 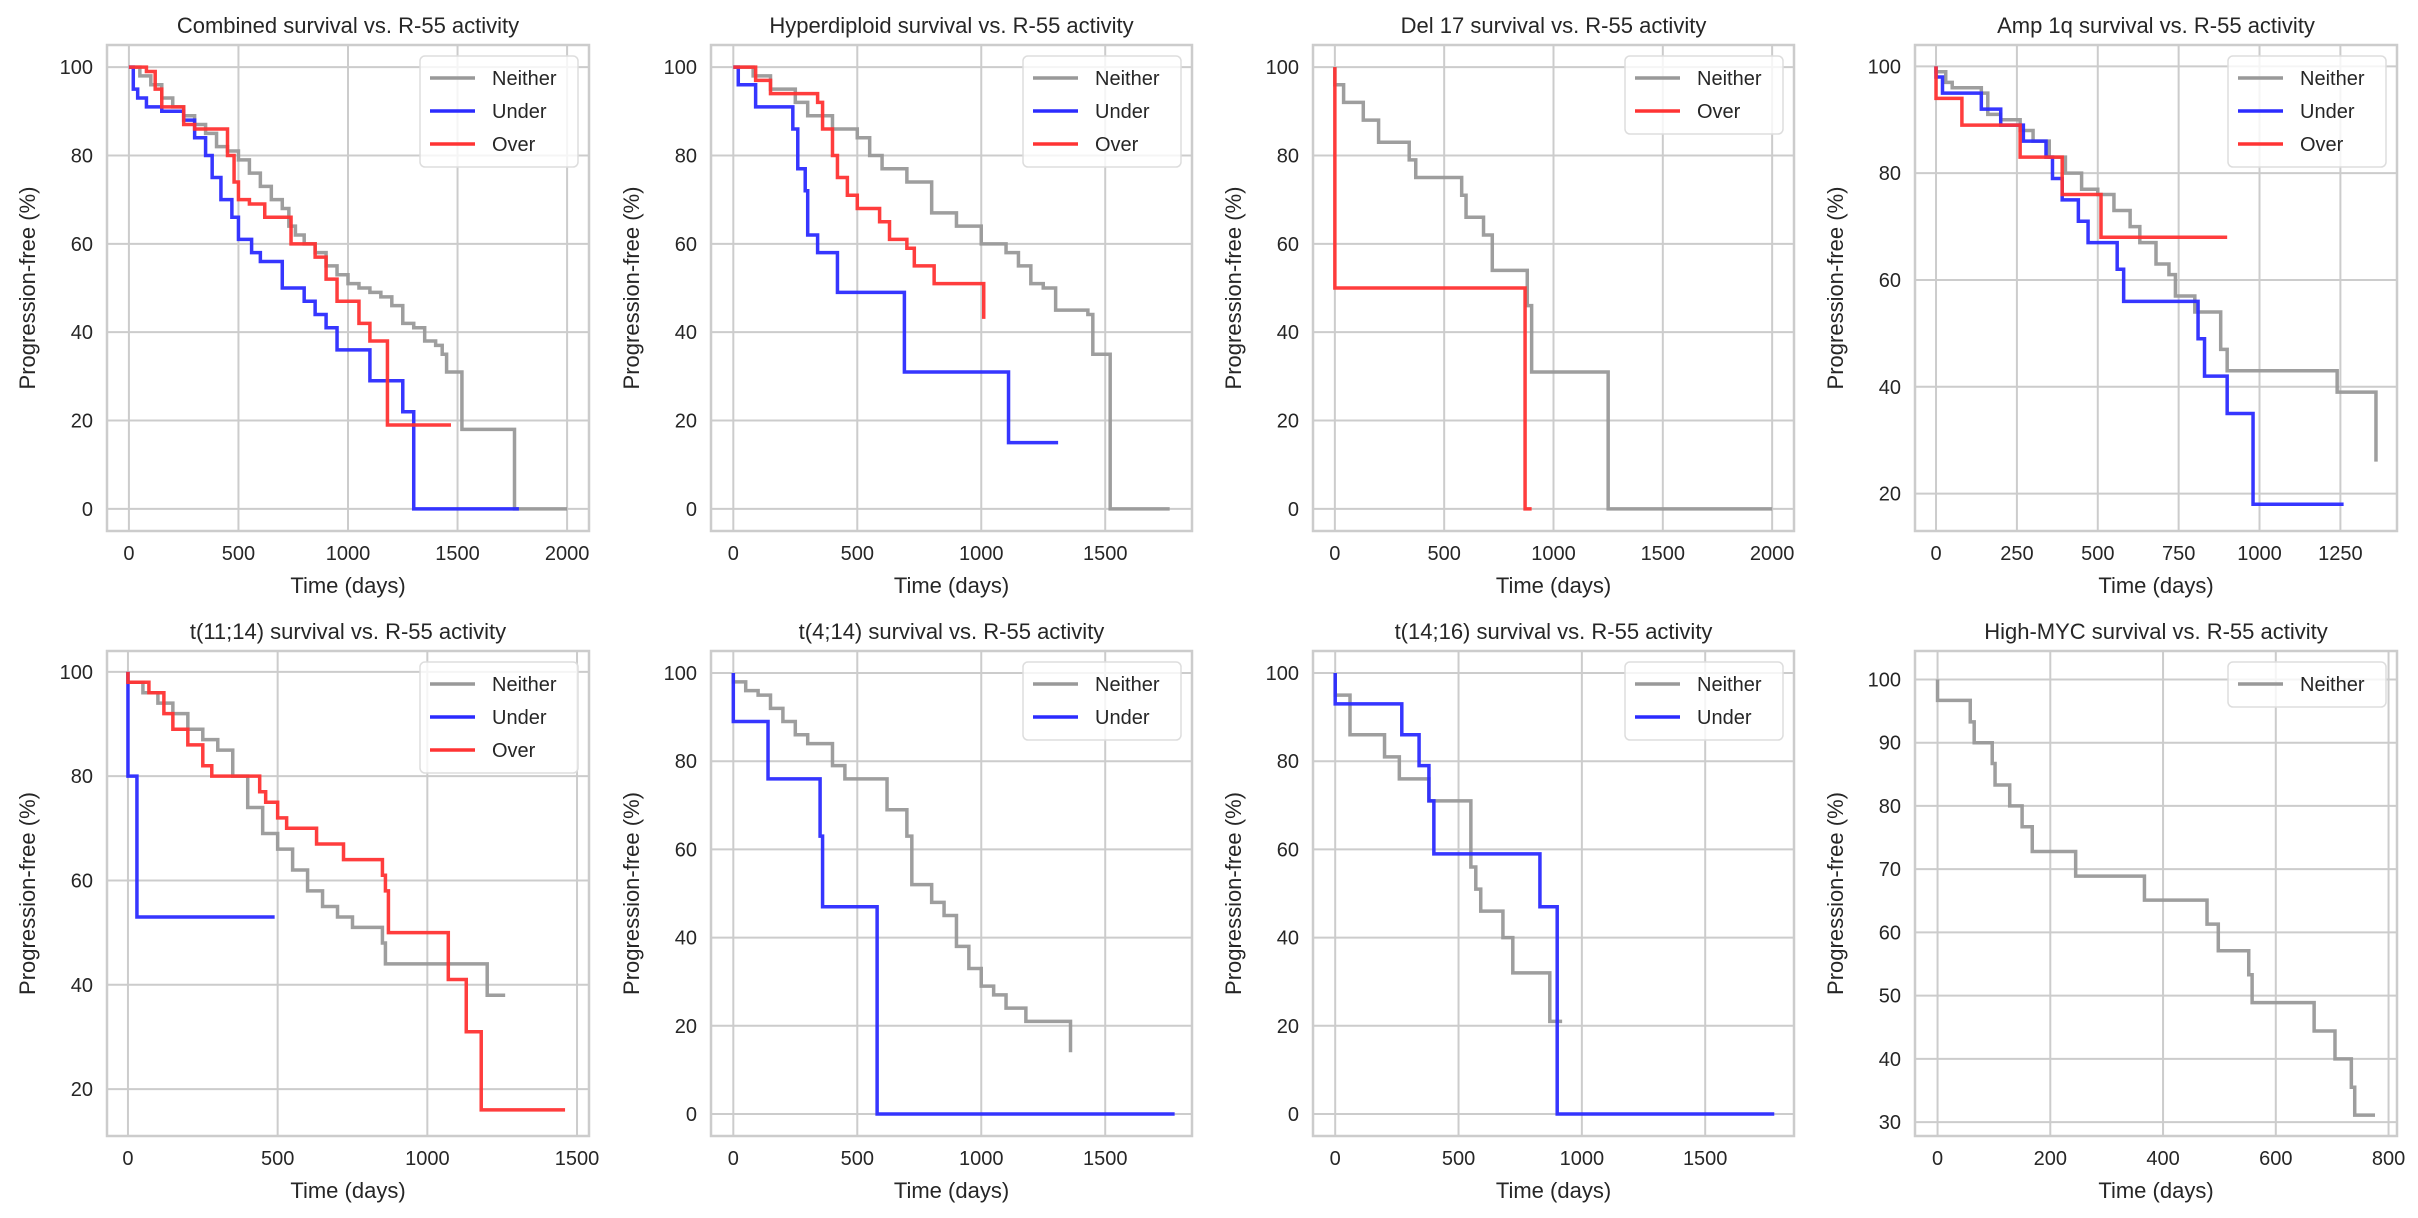 What do you see at coordinates (2162, 1159) in the screenshot?
I see `x-tick-label: 400` at bounding box center [2162, 1159].